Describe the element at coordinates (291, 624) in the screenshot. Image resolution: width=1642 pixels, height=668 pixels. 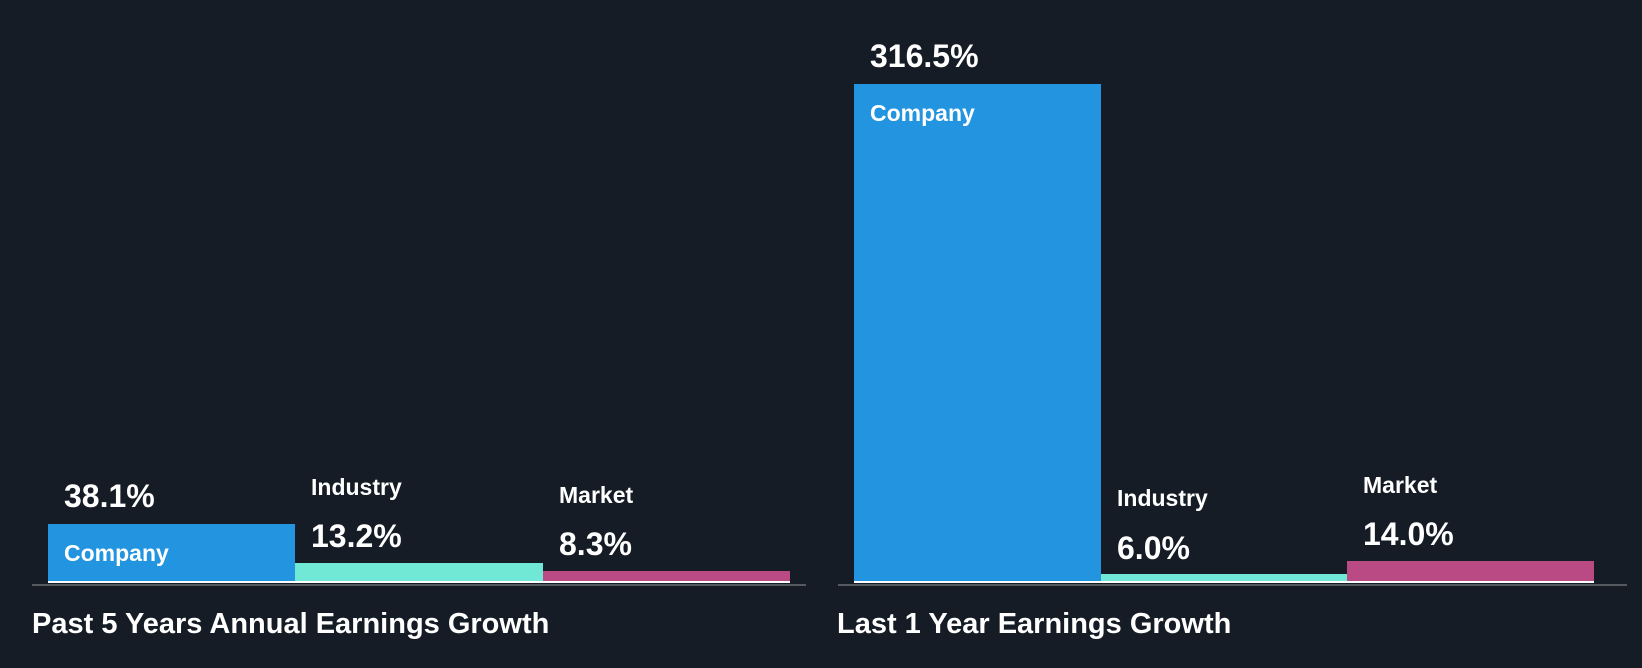
I see `chart-title: Past 5 Years Annual Earnings Growth` at that location.